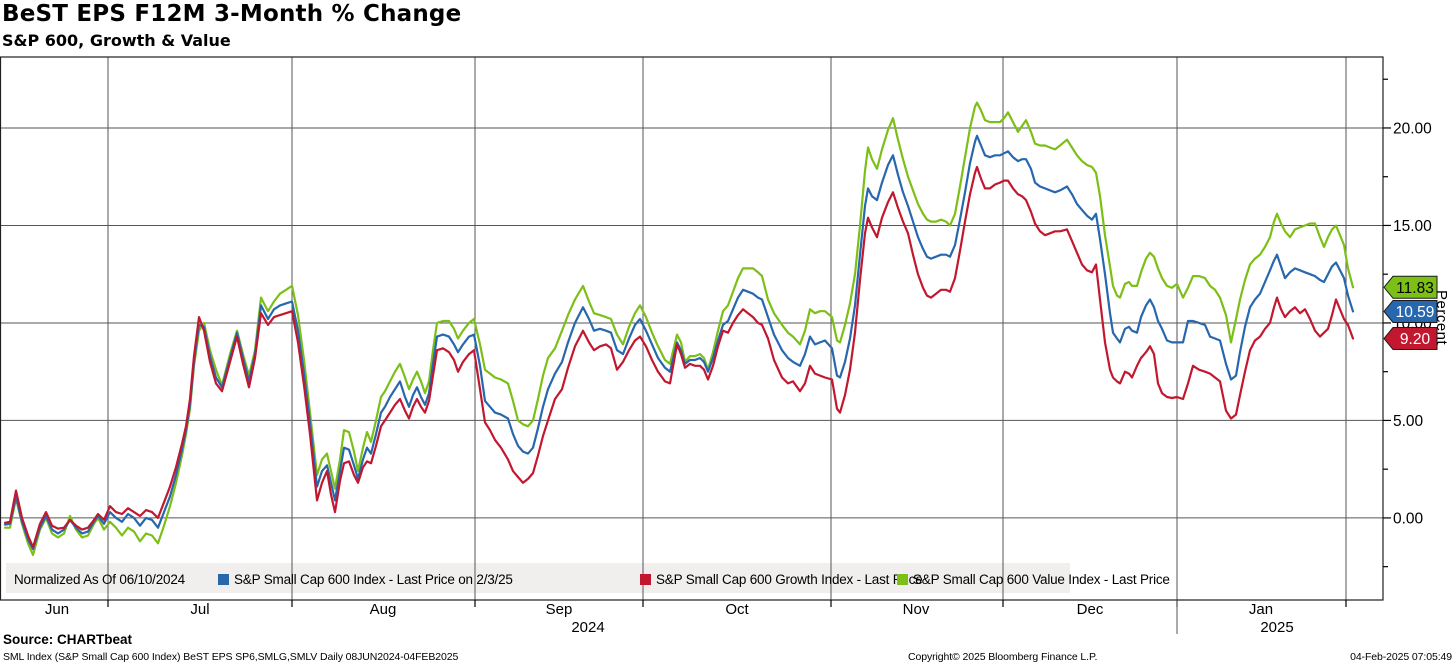 This screenshot has width=1456, height=665. I want to click on svg-text: 9.20, so click(1415, 339).